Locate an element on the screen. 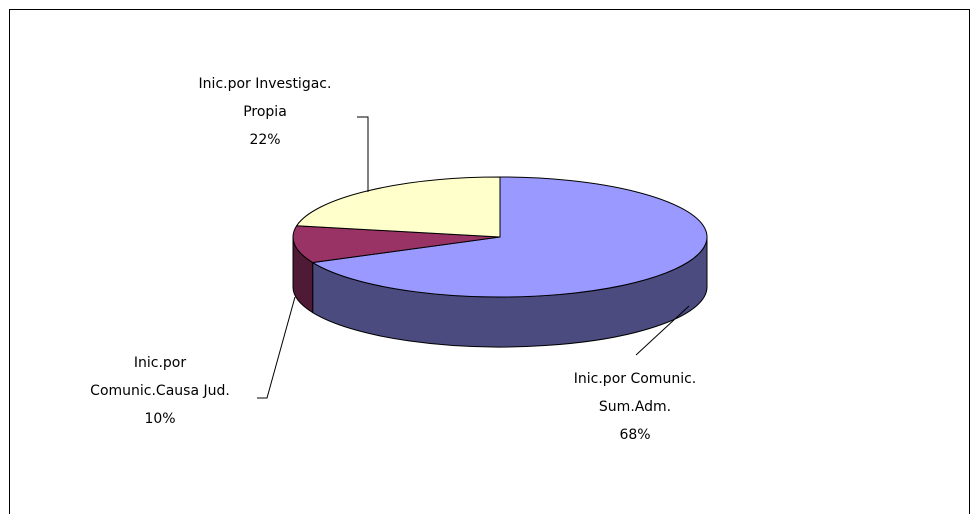  value-label: 10% is located at coordinates (159, 419).